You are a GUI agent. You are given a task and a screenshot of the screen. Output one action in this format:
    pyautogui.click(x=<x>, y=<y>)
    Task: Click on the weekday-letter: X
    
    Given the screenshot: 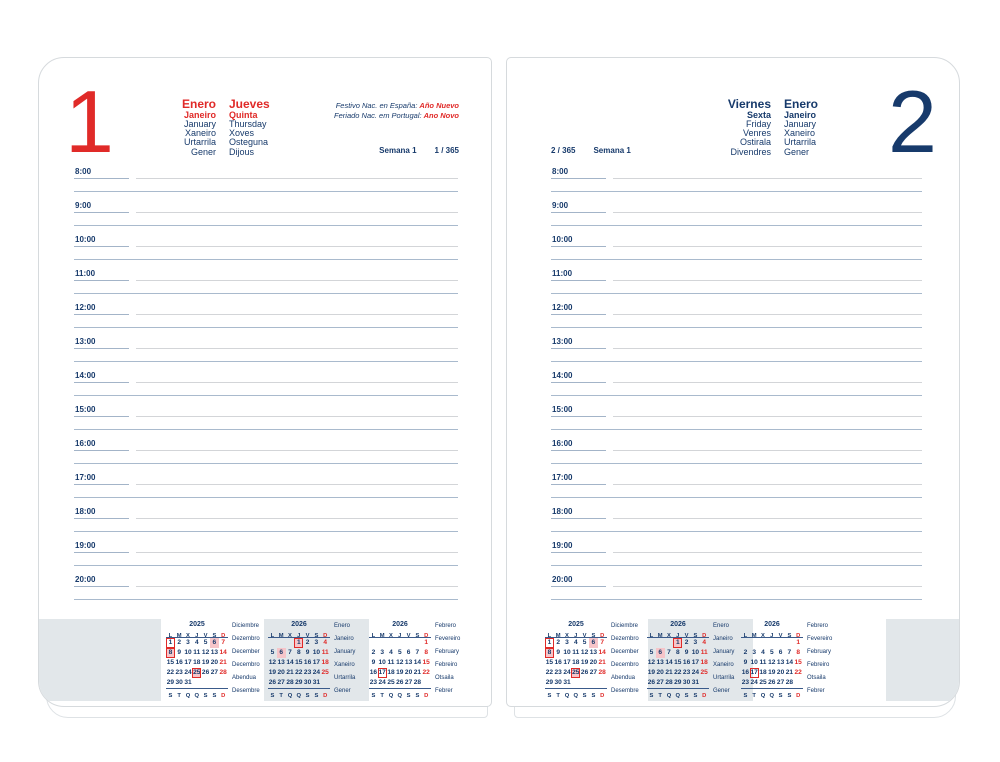 What is the action you would take?
    pyautogui.click(x=391, y=636)
    